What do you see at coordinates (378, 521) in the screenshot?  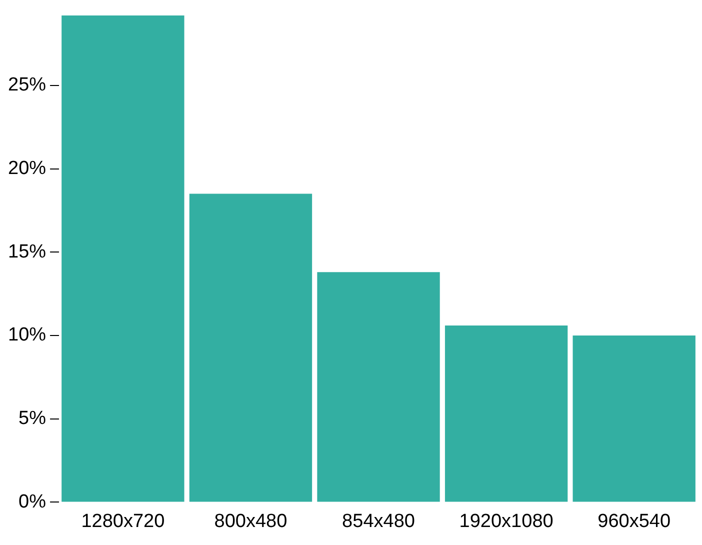 I see `x-tick-label: 854x480` at bounding box center [378, 521].